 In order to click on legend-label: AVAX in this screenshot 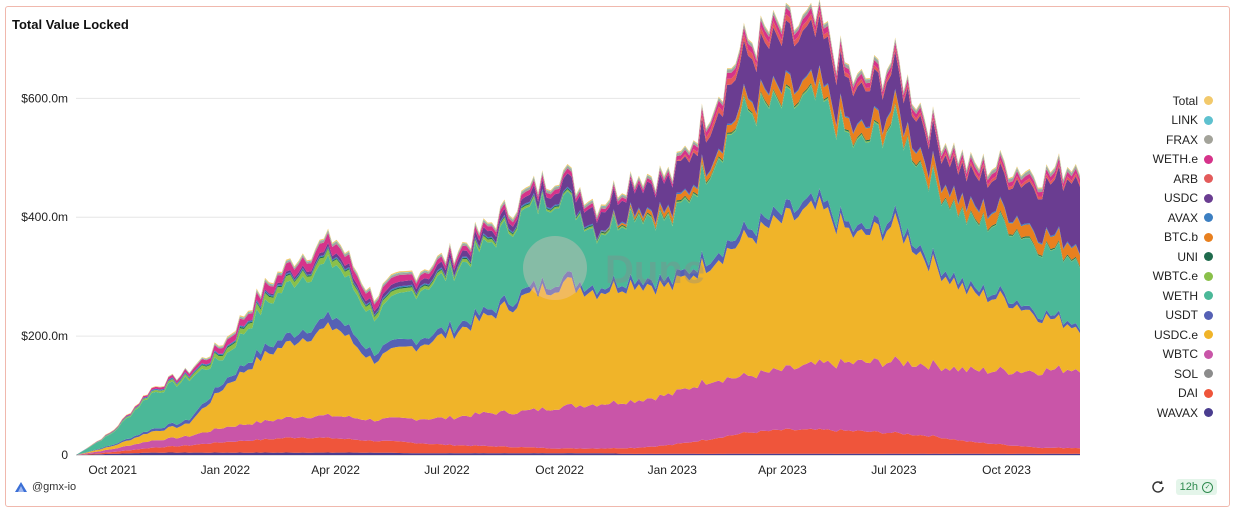, I will do `click(1182, 217)`.